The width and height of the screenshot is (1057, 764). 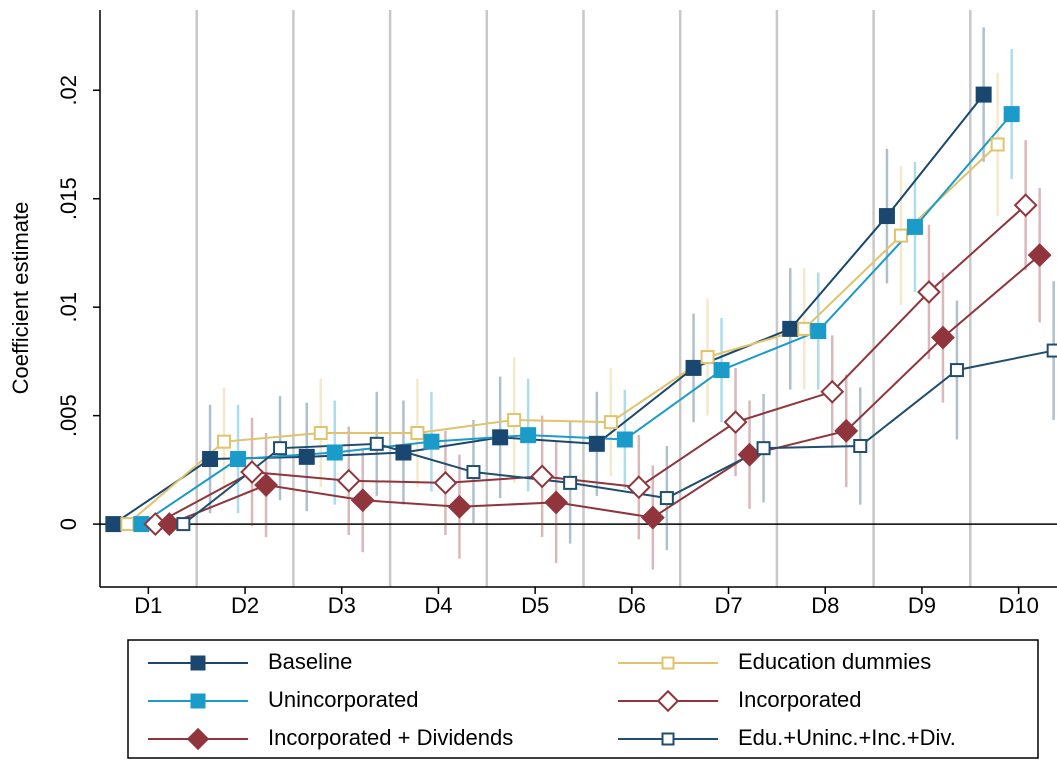 What do you see at coordinates (148, 605) in the screenshot?
I see `x-tick-label: D1` at bounding box center [148, 605].